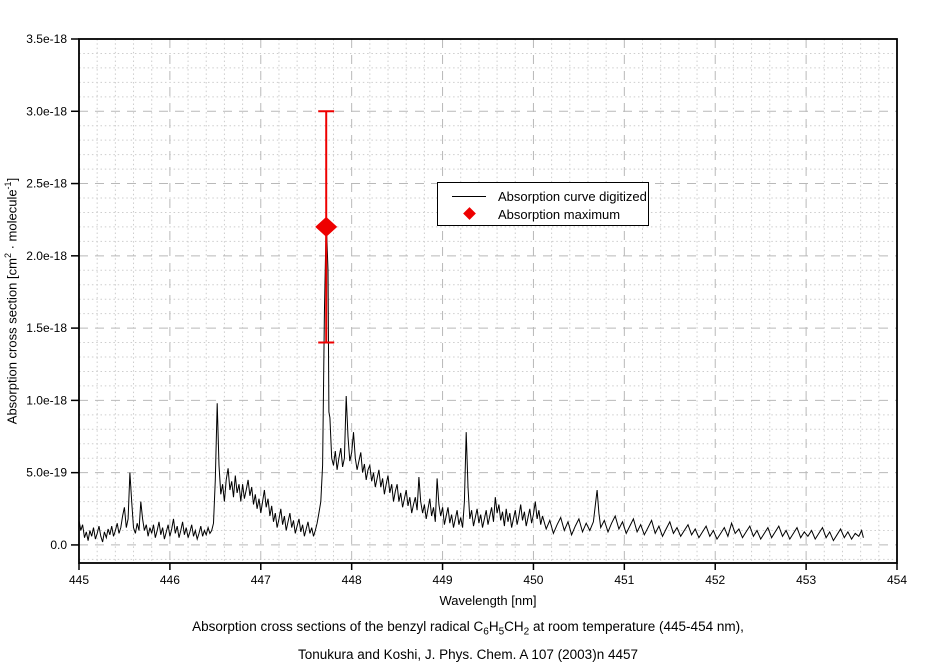 The width and height of the screenshot is (936, 668). I want to click on y-axis-superscript-2: 2, so click(8, 256).